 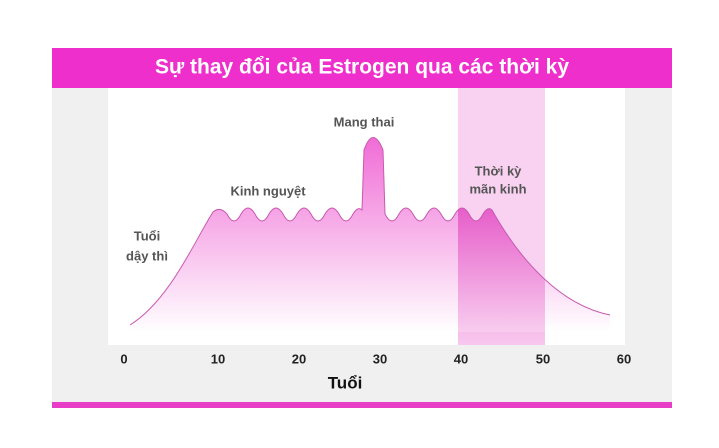 I want to click on annotation: Kinh nguyệt, so click(x=268, y=190).